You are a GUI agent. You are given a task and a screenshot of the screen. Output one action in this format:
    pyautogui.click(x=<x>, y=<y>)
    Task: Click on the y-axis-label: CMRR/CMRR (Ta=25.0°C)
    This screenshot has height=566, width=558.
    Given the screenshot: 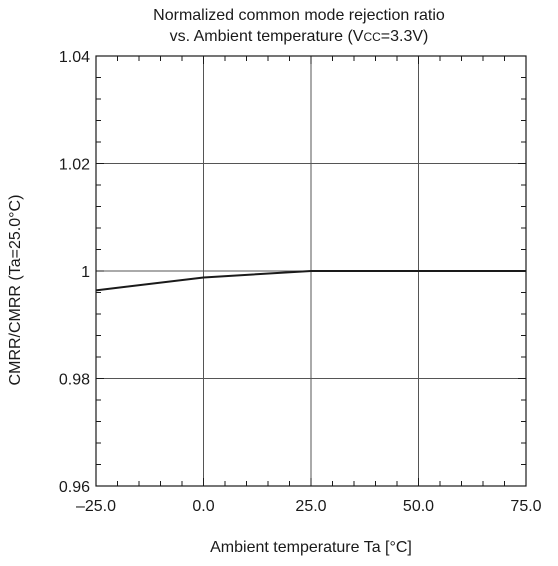 What is the action you would take?
    pyautogui.click(x=15, y=290)
    